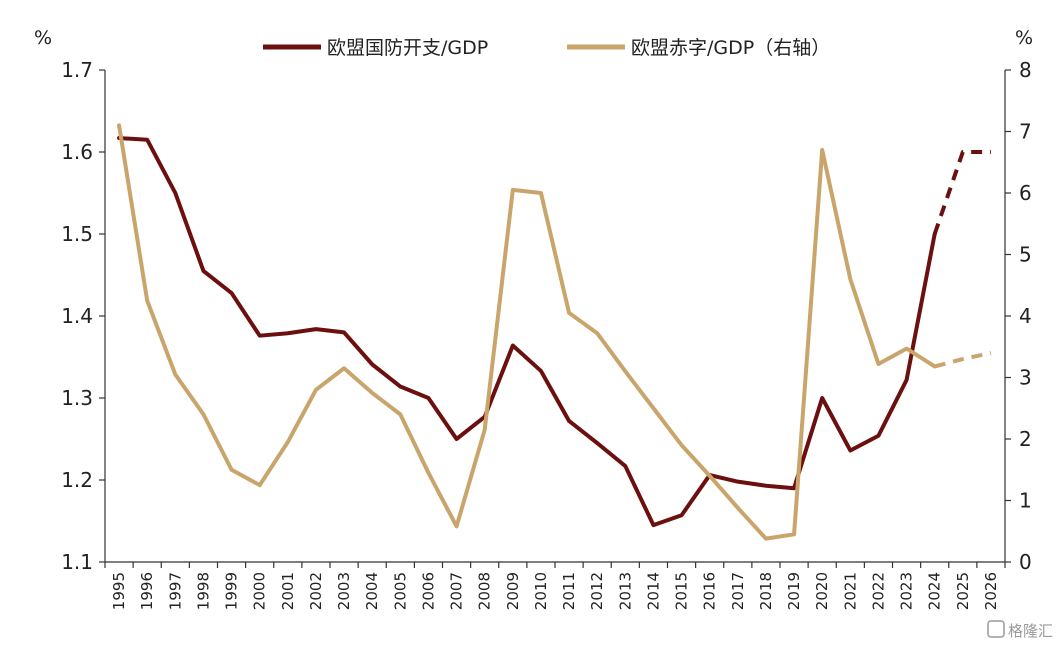  I want to click on x-tick-label: 1999, so click(232, 591).